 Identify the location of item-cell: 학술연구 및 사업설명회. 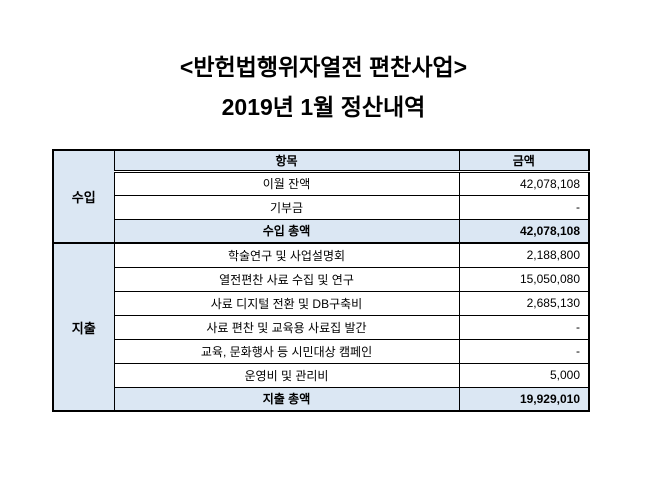
(286, 255).